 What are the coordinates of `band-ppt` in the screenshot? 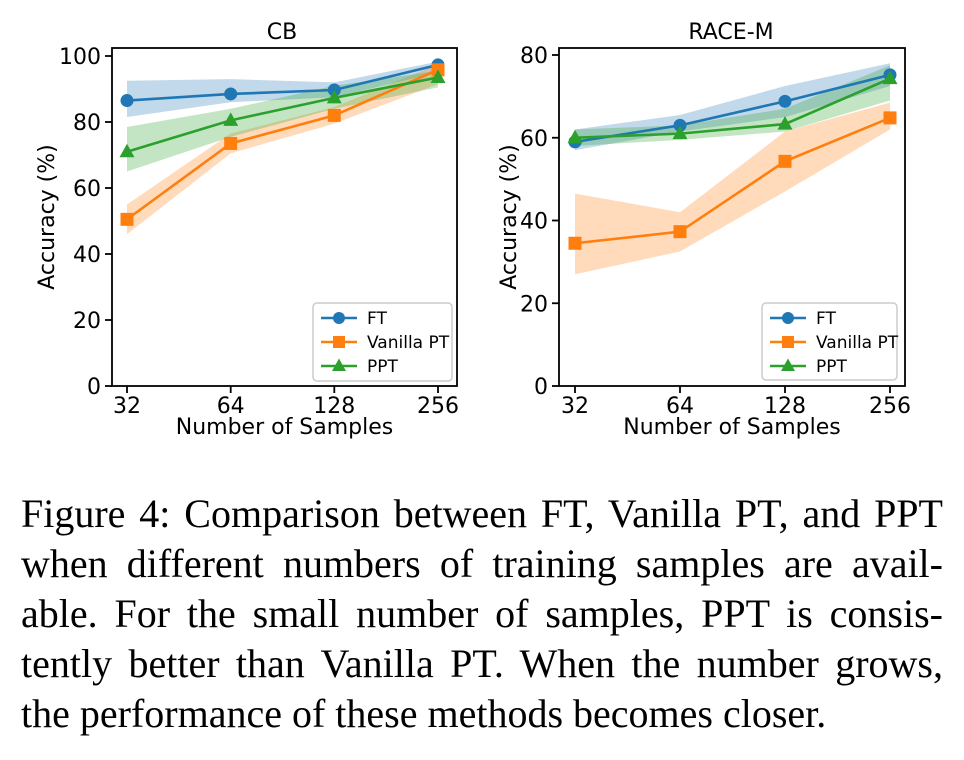 It's located at (282, 121).